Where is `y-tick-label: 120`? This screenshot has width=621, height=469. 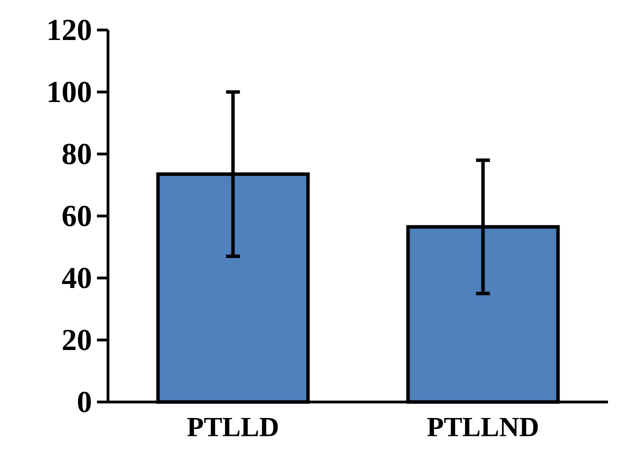 y-tick-label: 120 is located at coordinates (69, 30).